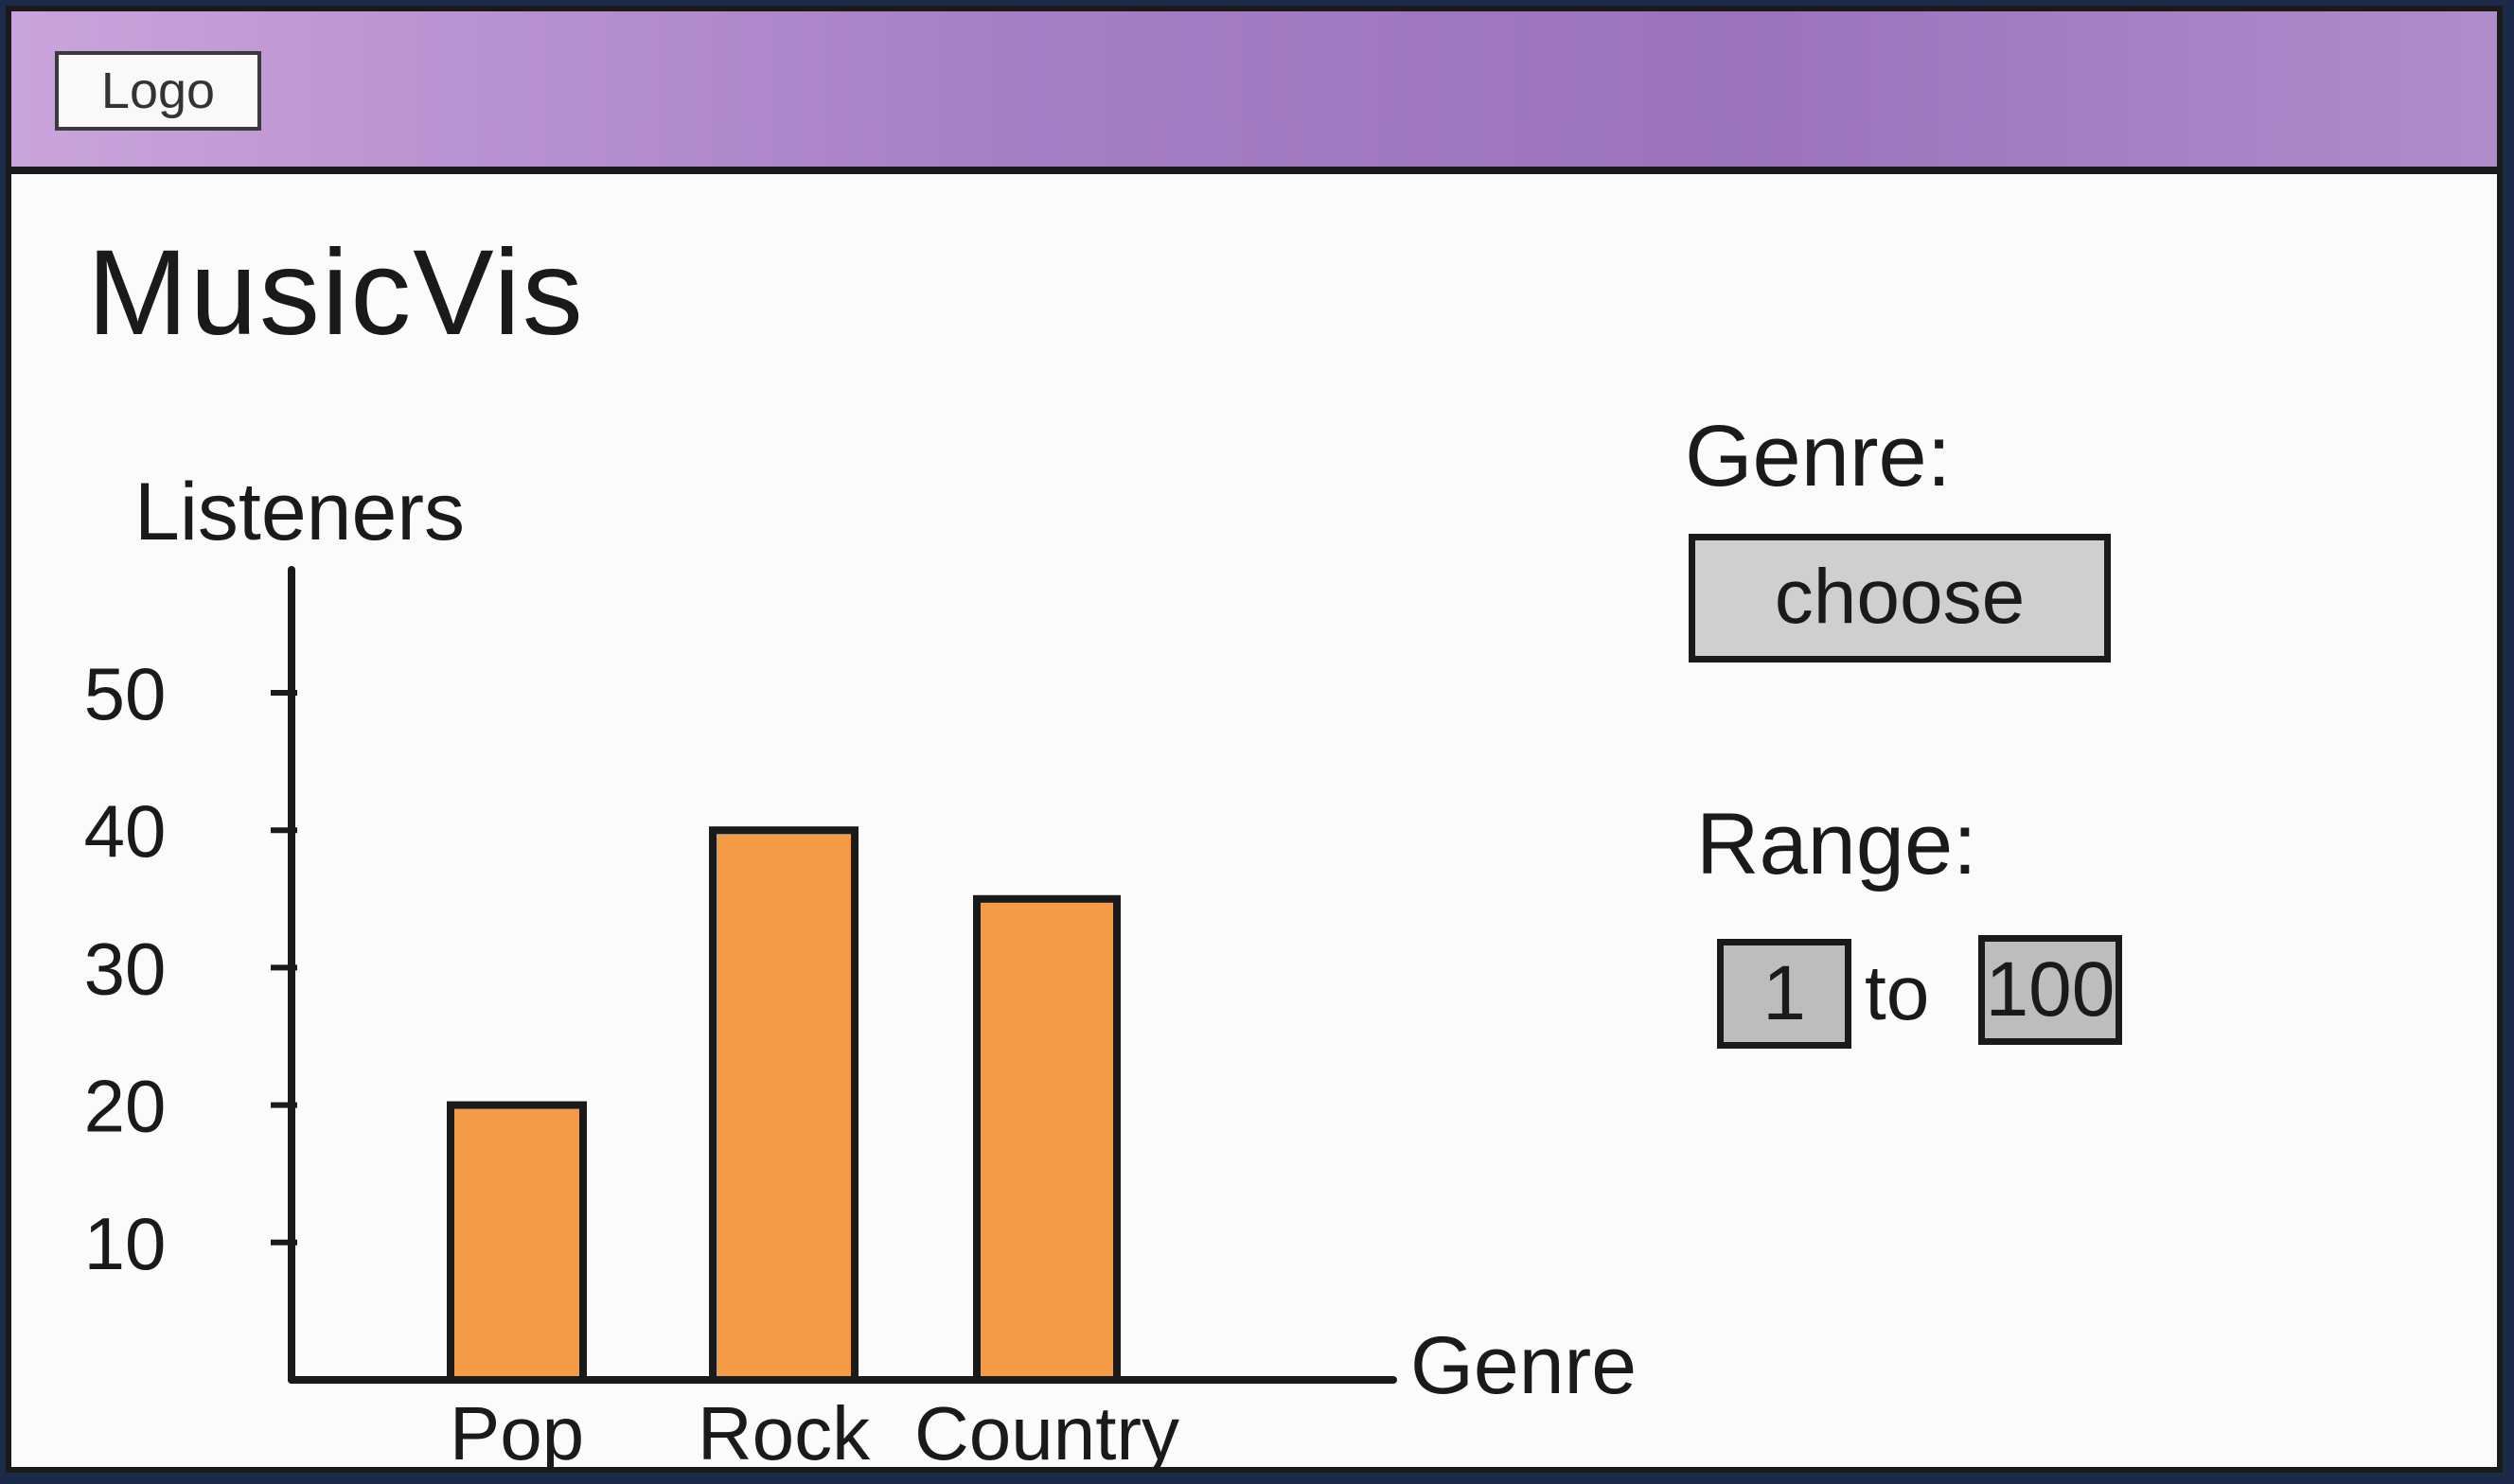 This screenshot has width=2514, height=1484. What do you see at coordinates (125, 968) in the screenshot?
I see `y-tick-label: 30` at bounding box center [125, 968].